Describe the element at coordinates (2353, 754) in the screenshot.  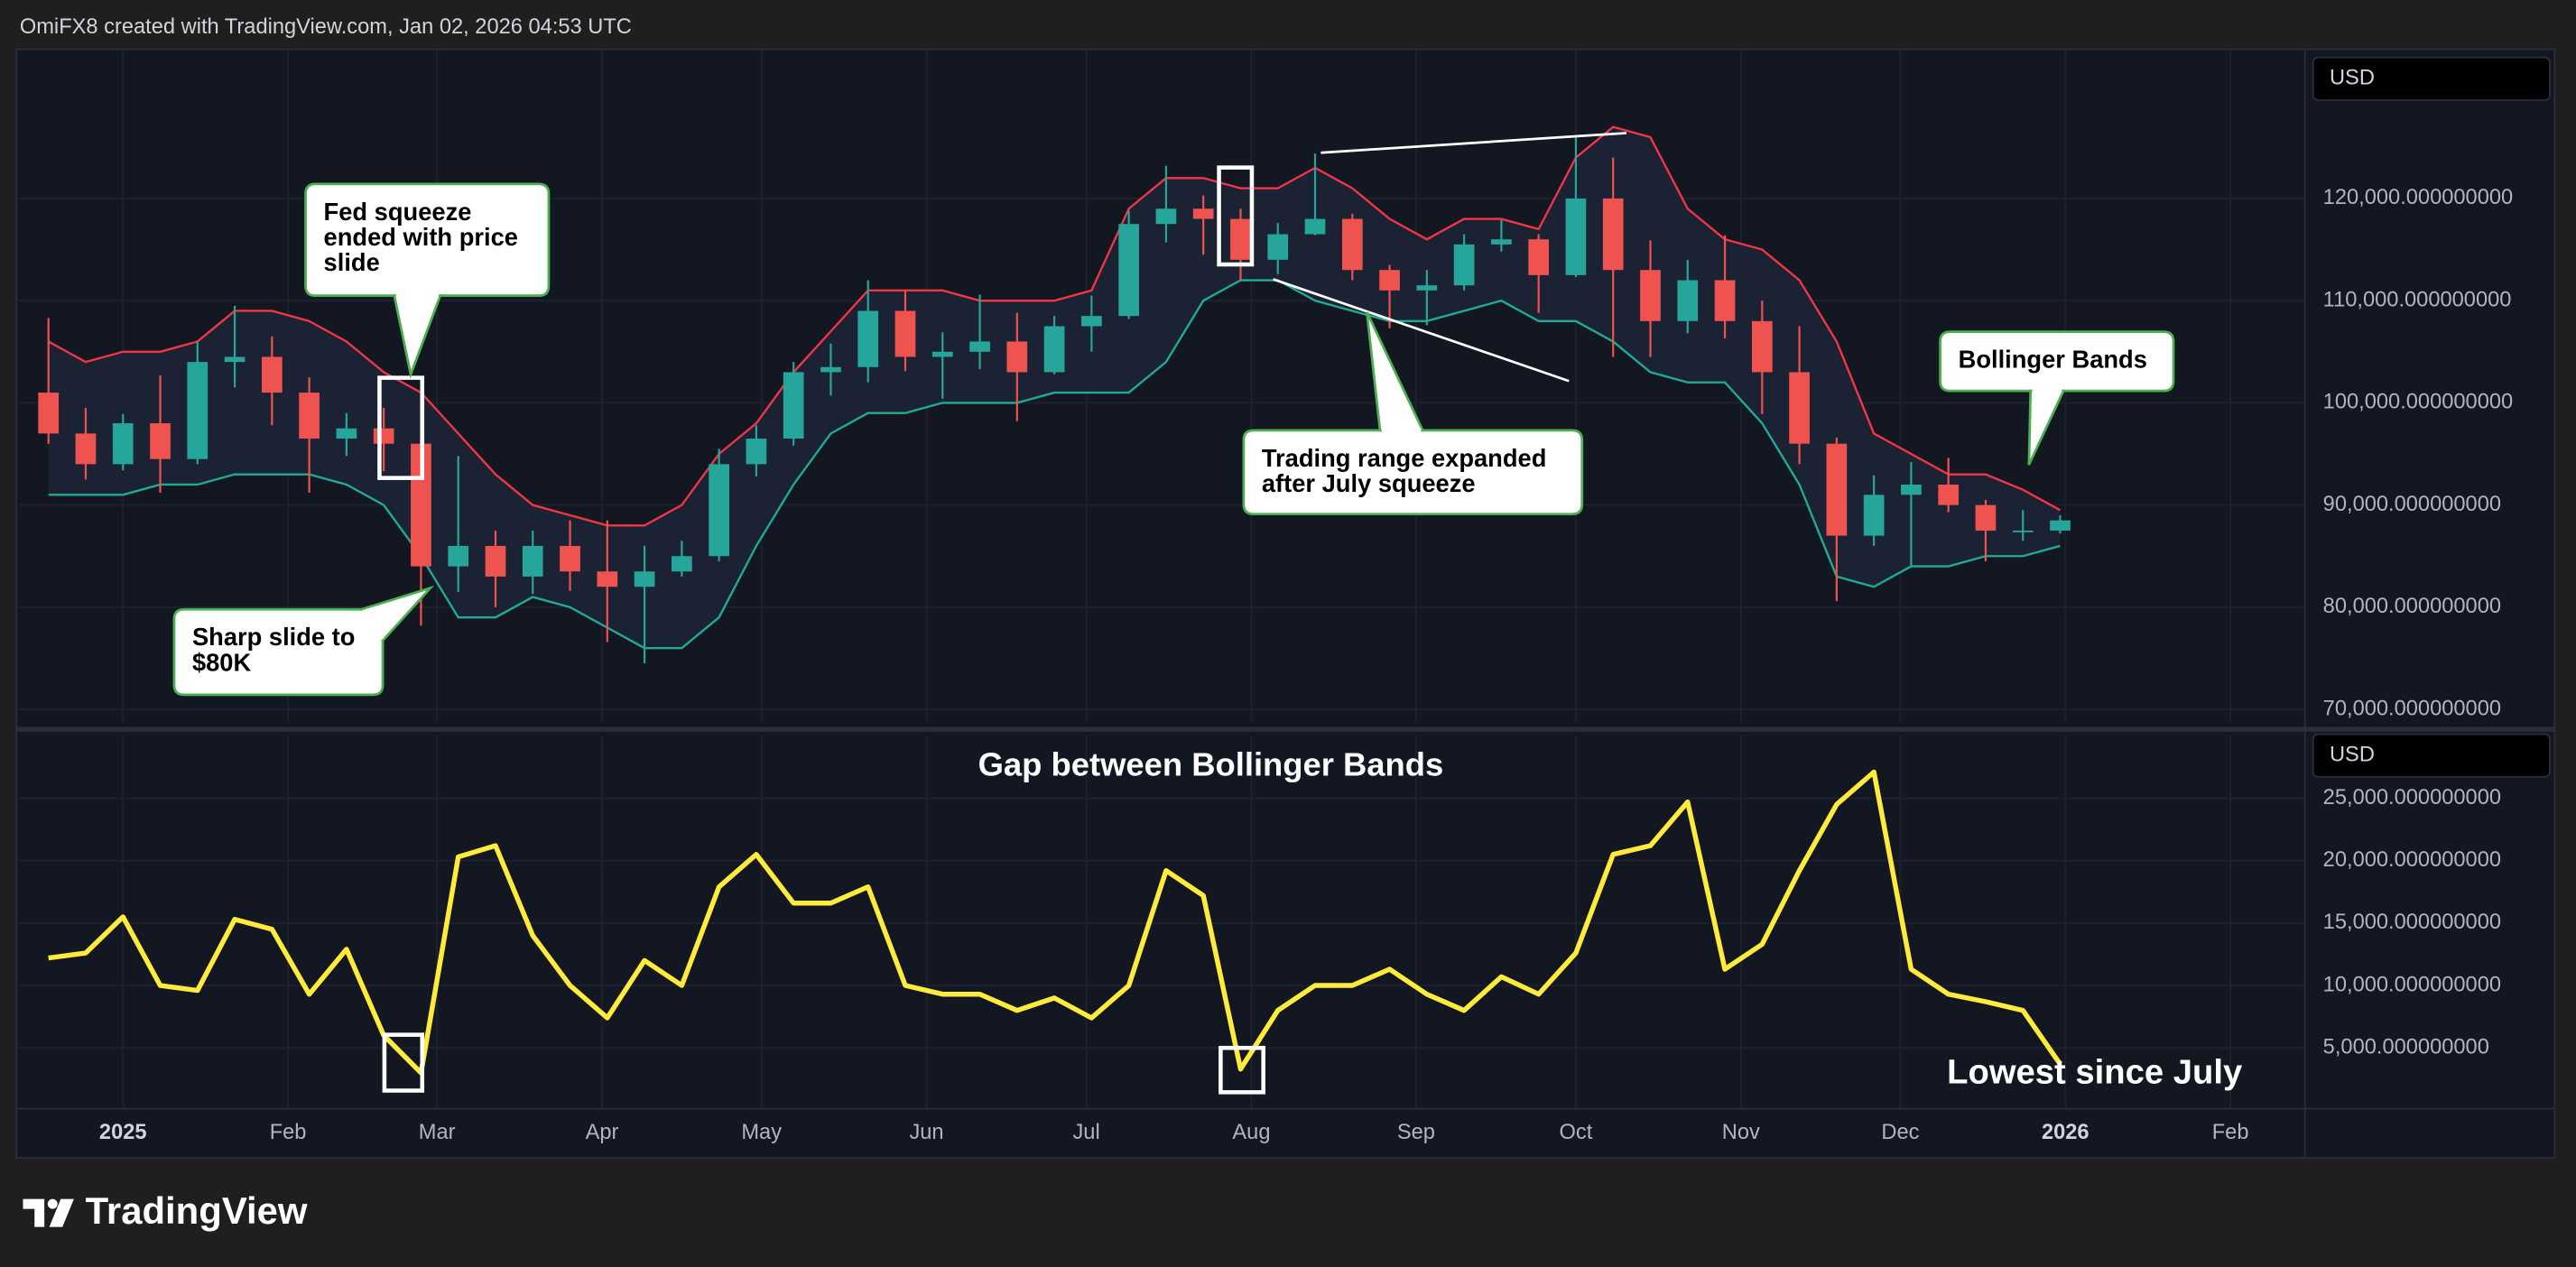
I see `currency: USD` at that location.